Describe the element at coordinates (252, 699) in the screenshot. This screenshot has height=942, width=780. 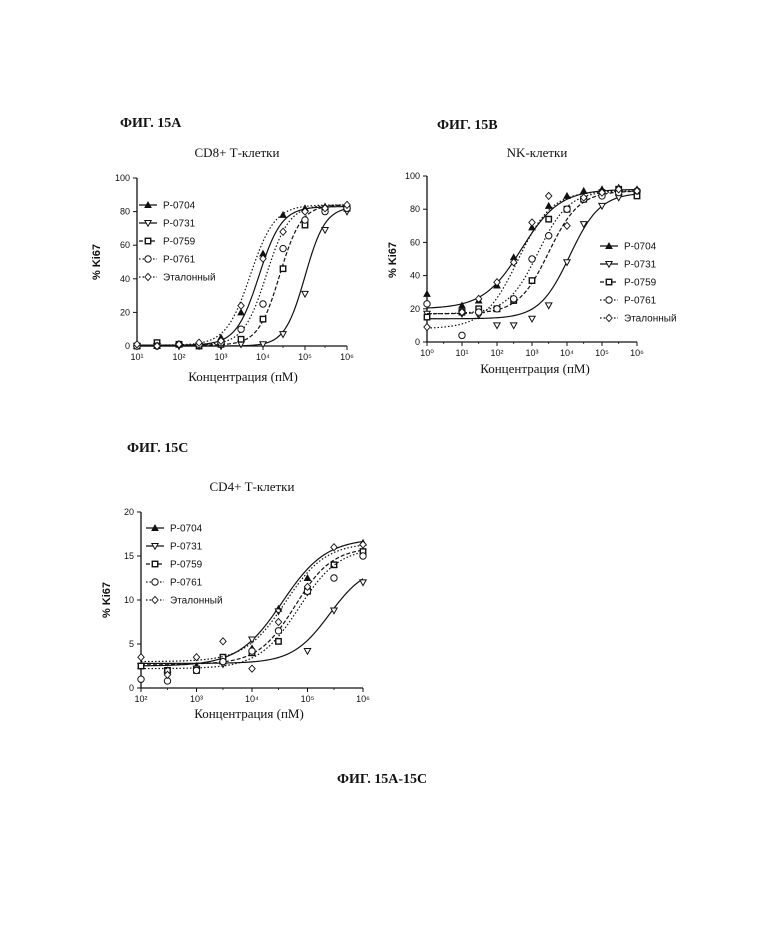
I see `x-tick-label: 10⁴` at that location.